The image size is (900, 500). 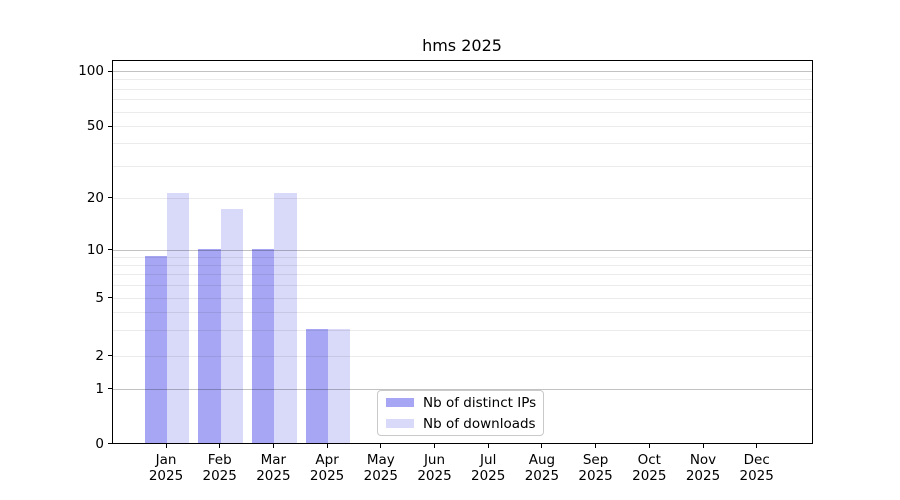 What do you see at coordinates (95, 249) in the screenshot?
I see `y-tick-label-10: 10` at bounding box center [95, 249].